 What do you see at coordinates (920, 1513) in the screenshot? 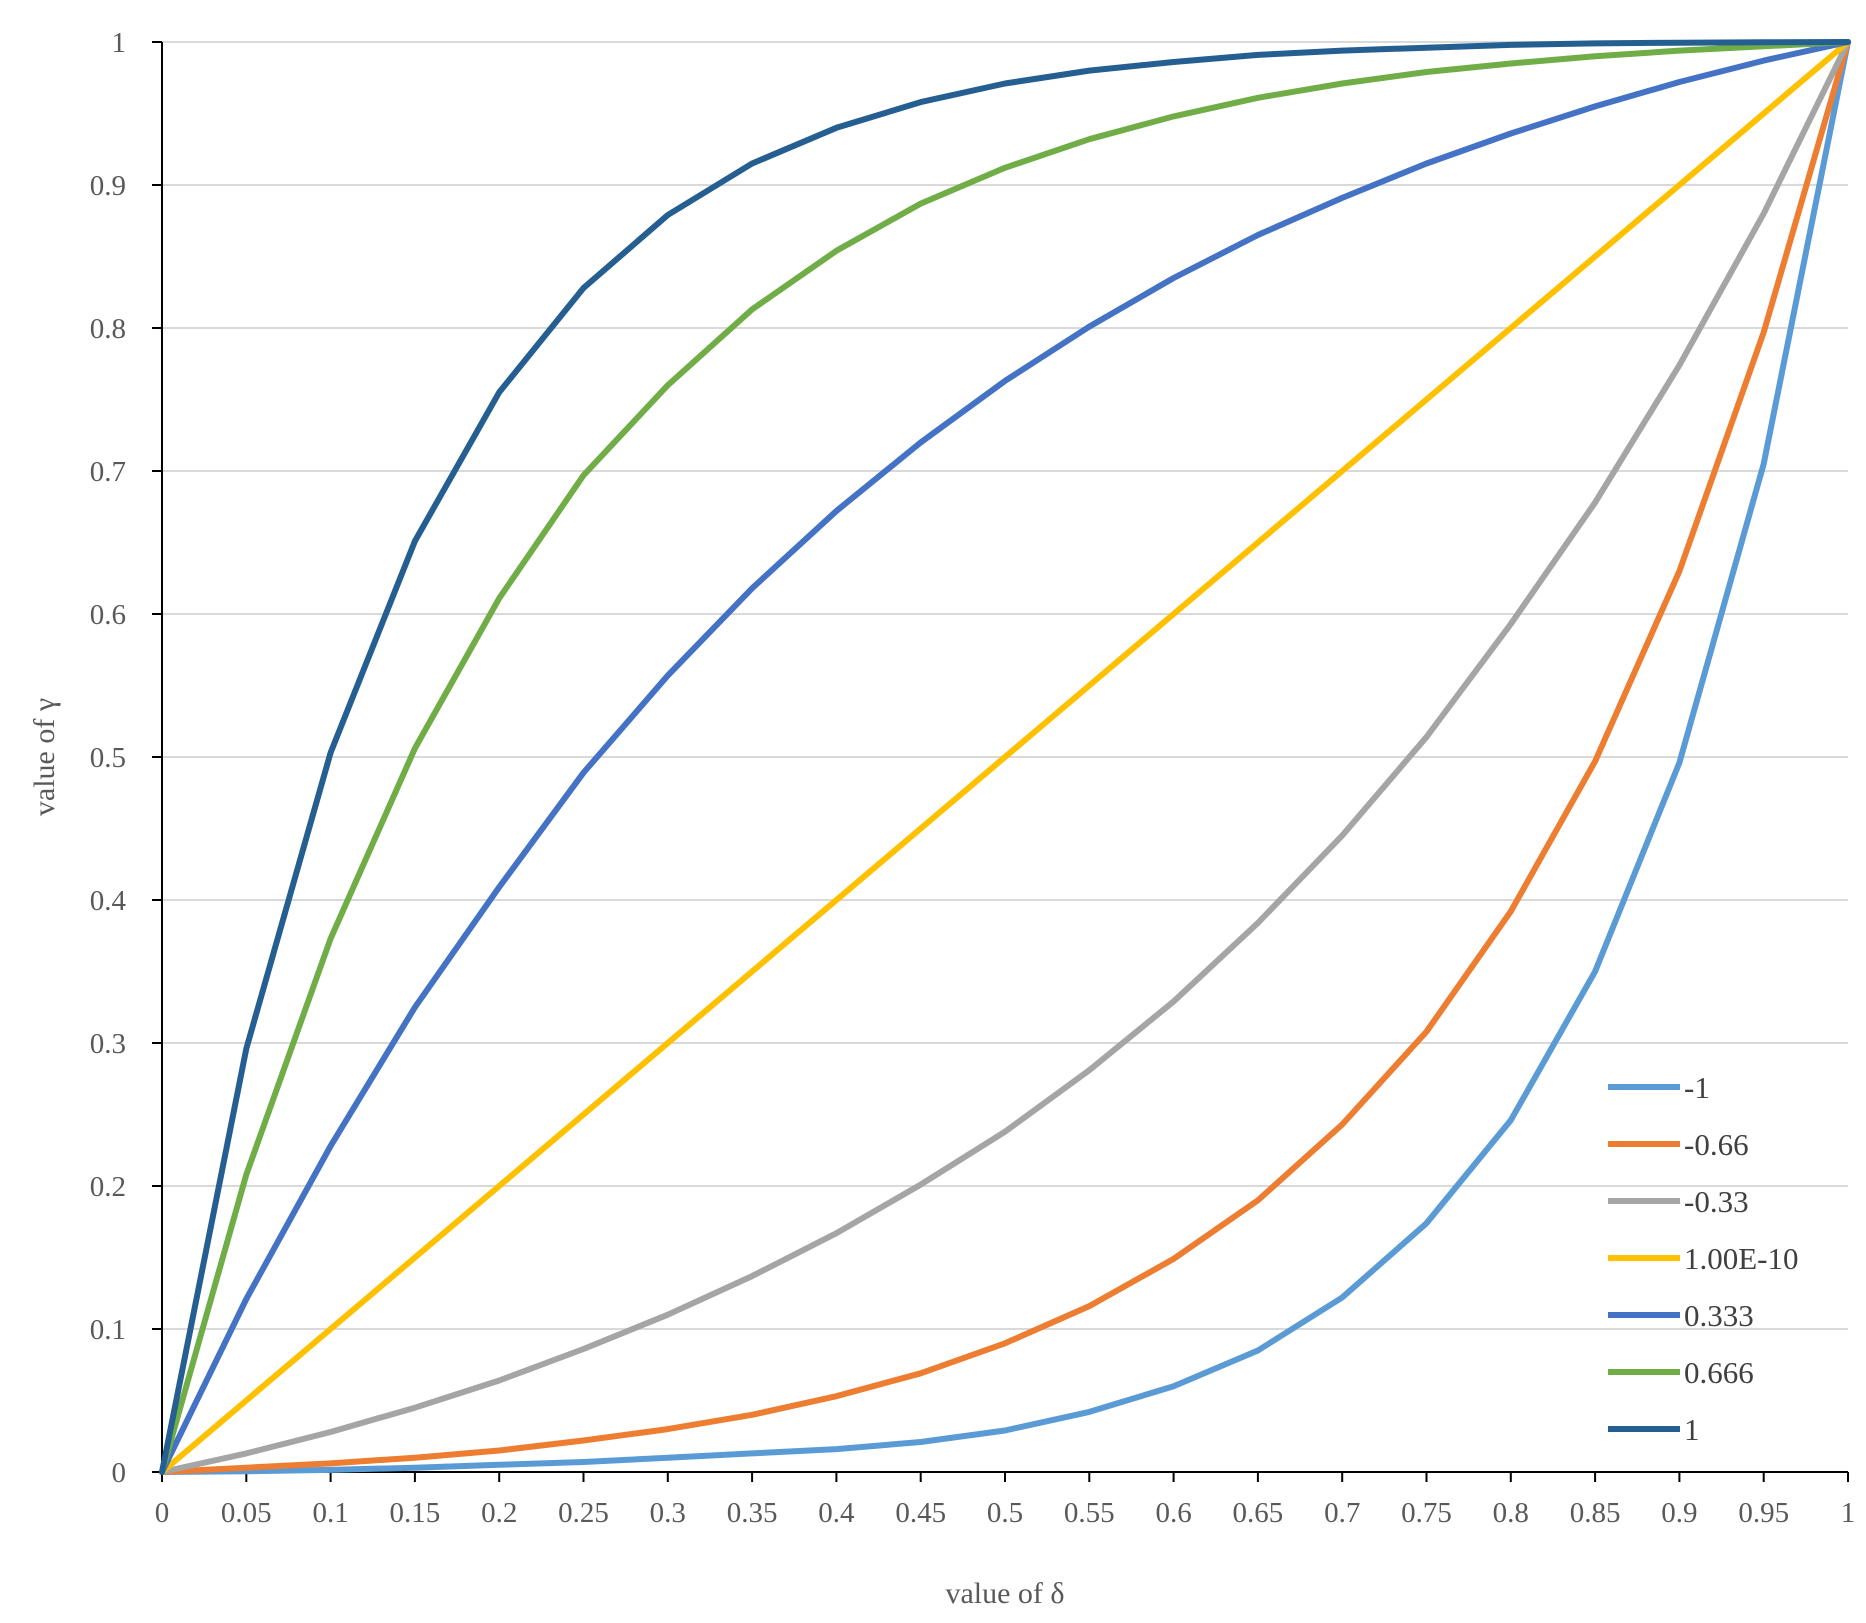
I see `x-tick-label: 0.45` at bounding box center [920, 1513].